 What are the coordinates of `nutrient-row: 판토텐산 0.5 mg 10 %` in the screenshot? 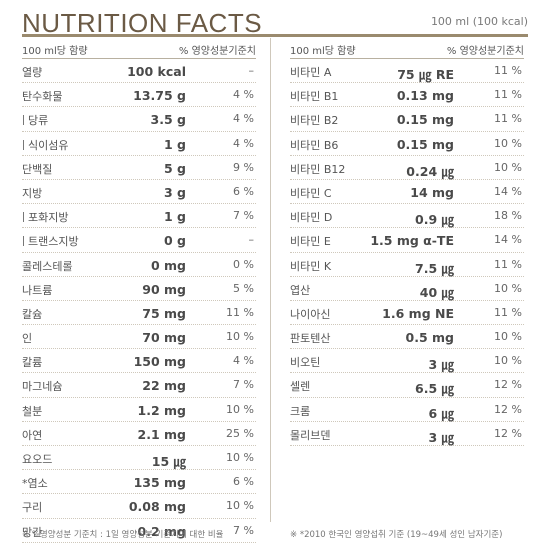 It's located at (407, 337).